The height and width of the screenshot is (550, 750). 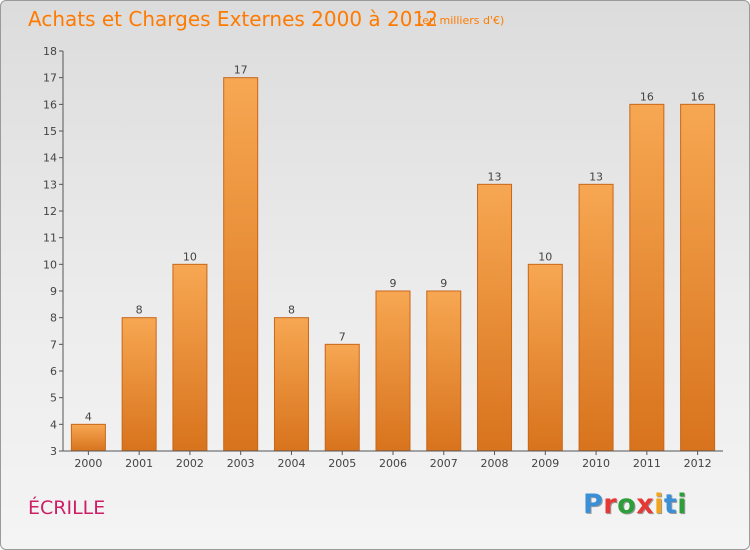 I want to click on x-tick-label-2008: 2008, so click(x=495, y=463).